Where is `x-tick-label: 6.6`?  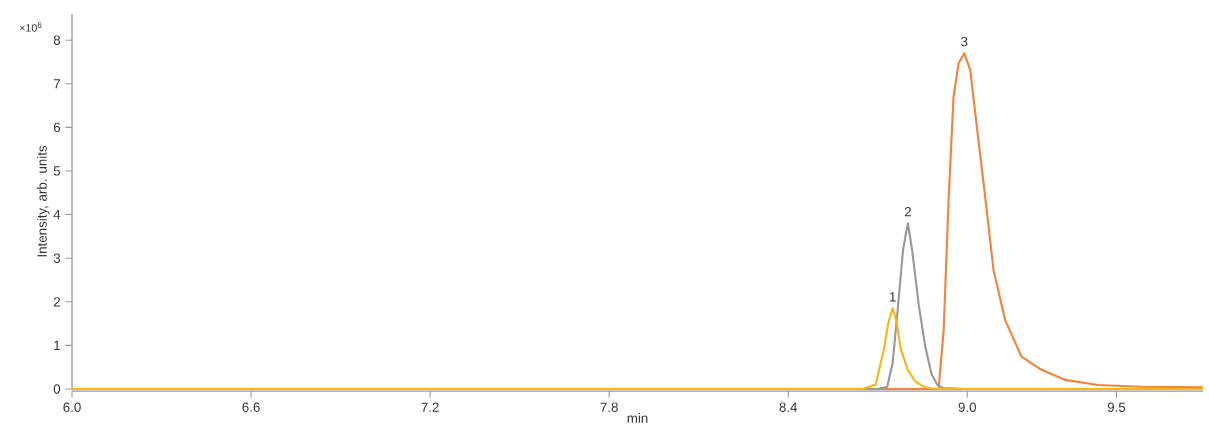
x-tick-label: 6.6 is located at coordinates (251, 407).